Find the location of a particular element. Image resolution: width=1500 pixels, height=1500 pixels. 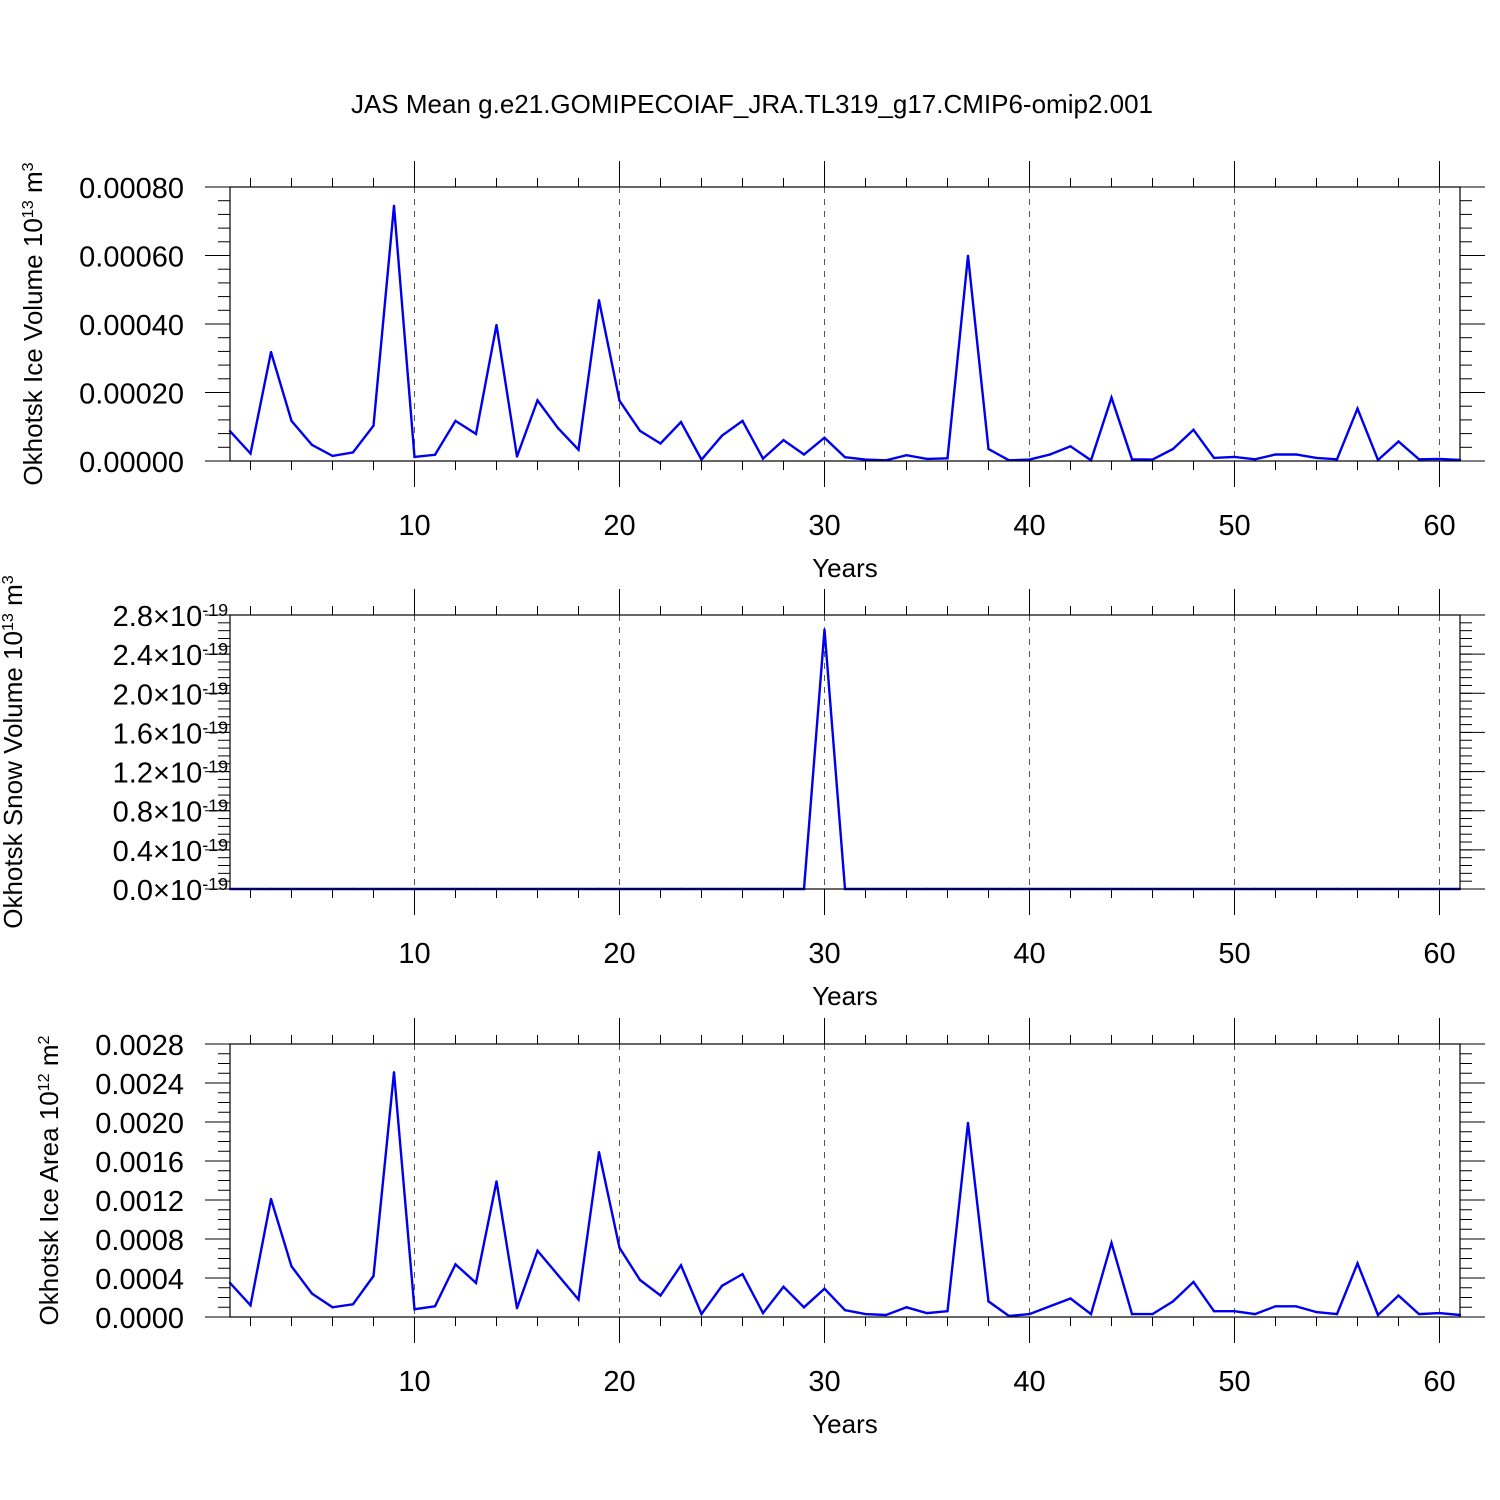

y-tick-label: 0.0012 is located at coordinates (139, 1202).